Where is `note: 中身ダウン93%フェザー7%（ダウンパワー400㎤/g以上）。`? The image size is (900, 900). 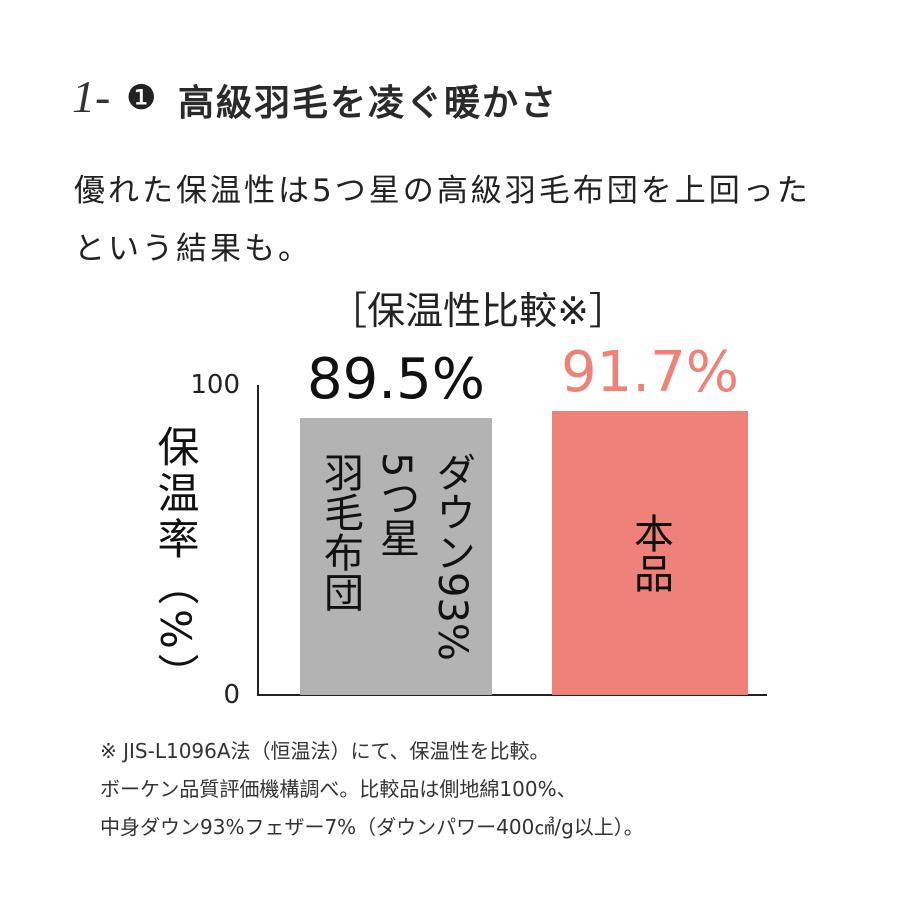
note: 中身ダウン93%フェザー7%（ダウンパワー400㎤/g以上）。 is located at coordinates (372, 827).